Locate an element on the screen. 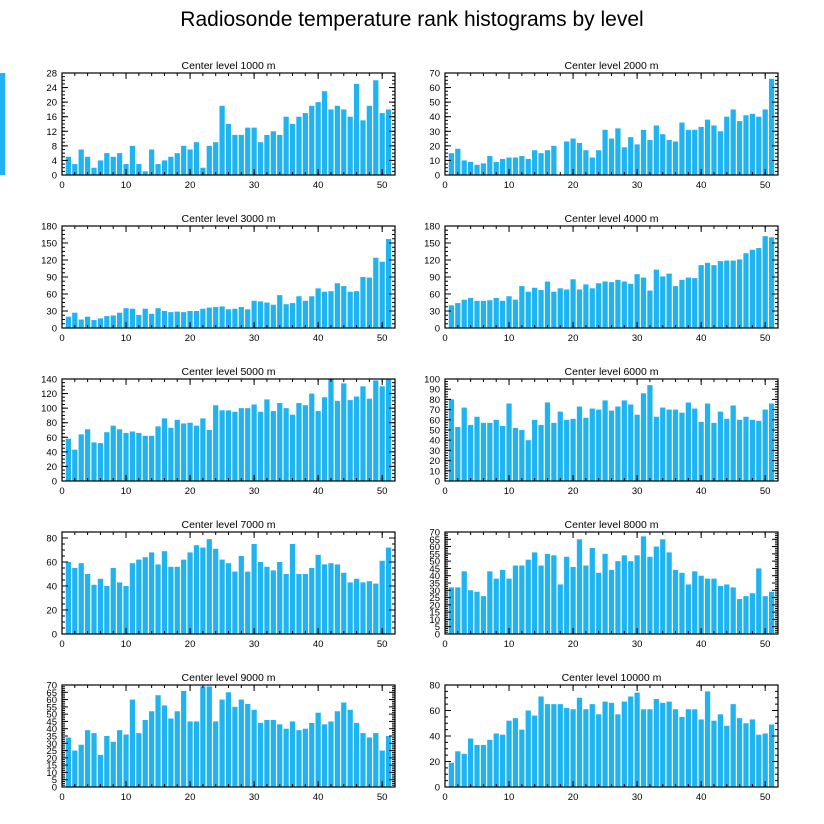 The height and width of the screenshot is (824, 824). x-tick-label: 20 is located at coordinates (573, 185).